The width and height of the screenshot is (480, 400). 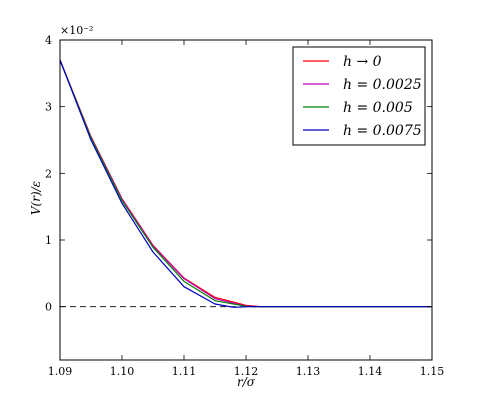 What do you see at coordinates (48, 107) in the screenshot?
I see `y-tick-label: 3` at bounding box center [48, 107].